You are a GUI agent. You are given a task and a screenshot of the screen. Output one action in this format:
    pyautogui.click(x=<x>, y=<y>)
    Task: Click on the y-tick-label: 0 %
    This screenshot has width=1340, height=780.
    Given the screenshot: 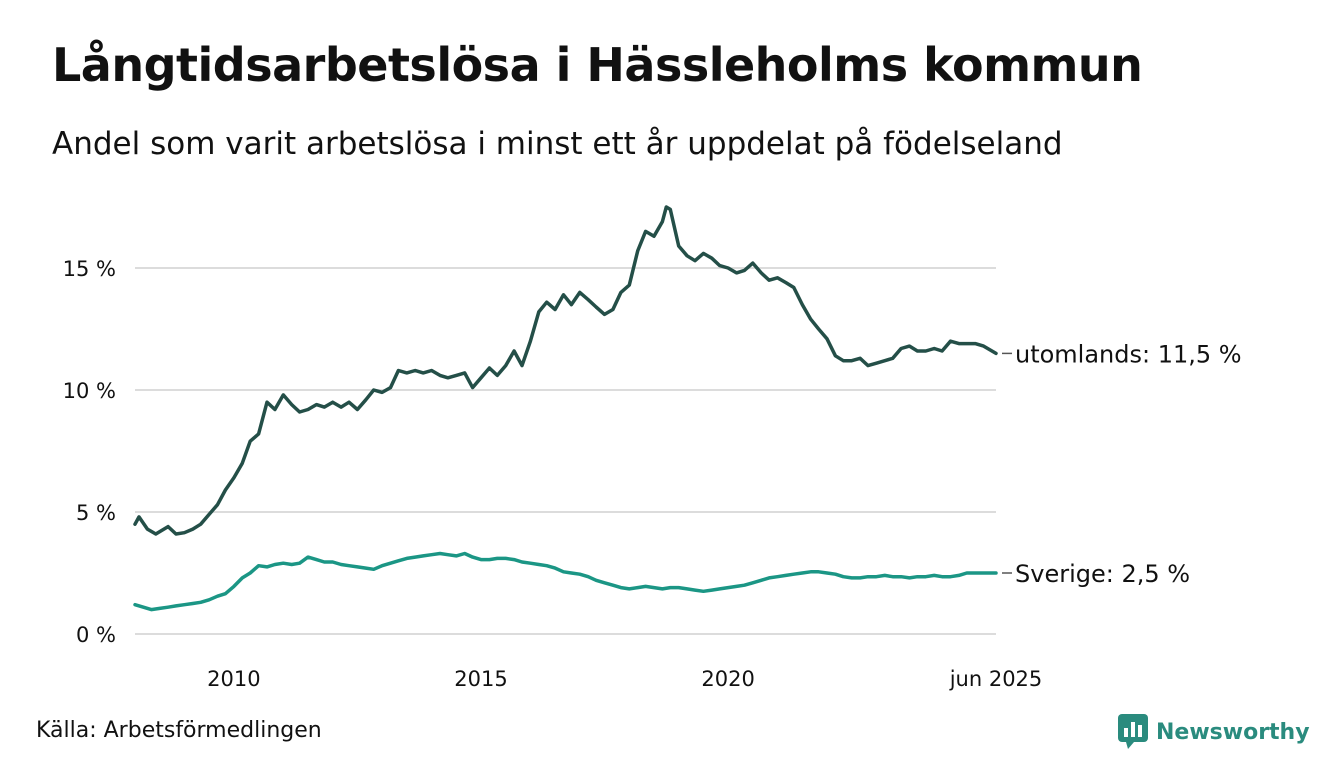 What is the action you would take?
    pyautogui.click(x=96, y=635)
    